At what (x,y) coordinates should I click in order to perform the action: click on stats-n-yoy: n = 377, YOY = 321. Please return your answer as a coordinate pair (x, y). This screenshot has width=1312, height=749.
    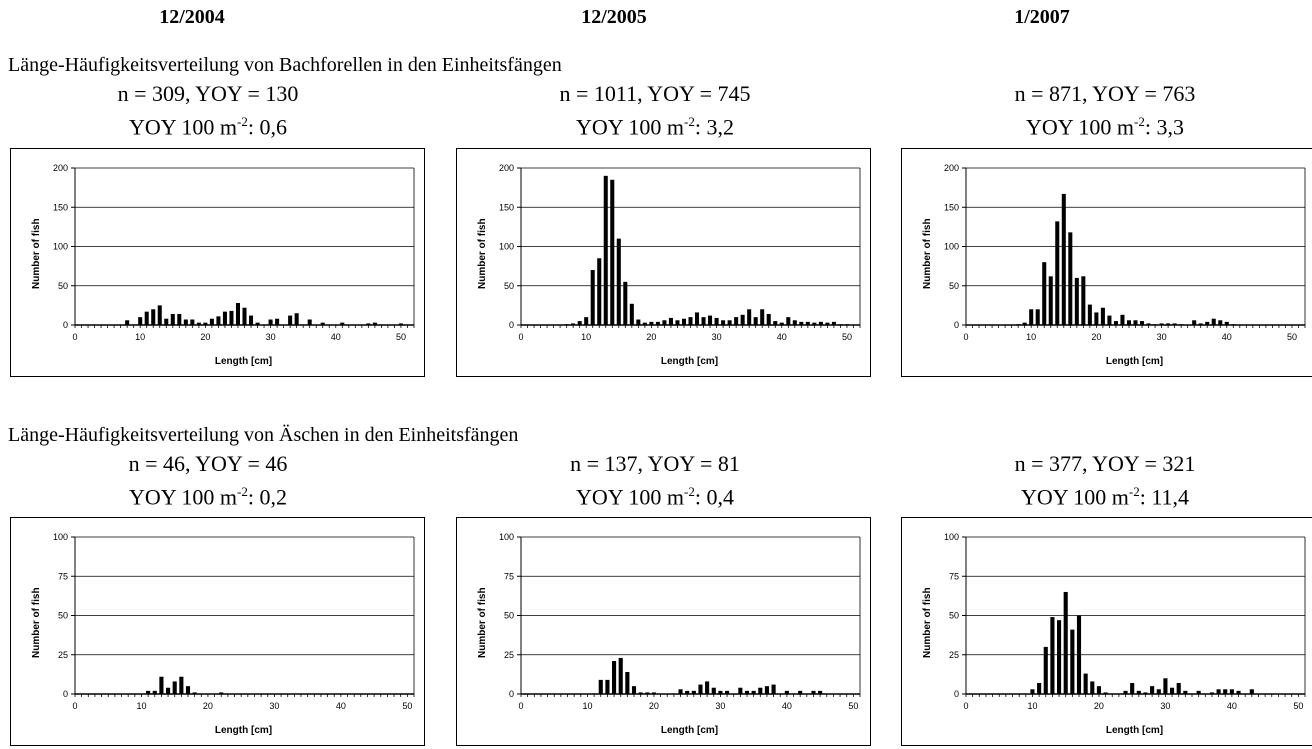
    Looking at the image, I should click on (1105, 463).